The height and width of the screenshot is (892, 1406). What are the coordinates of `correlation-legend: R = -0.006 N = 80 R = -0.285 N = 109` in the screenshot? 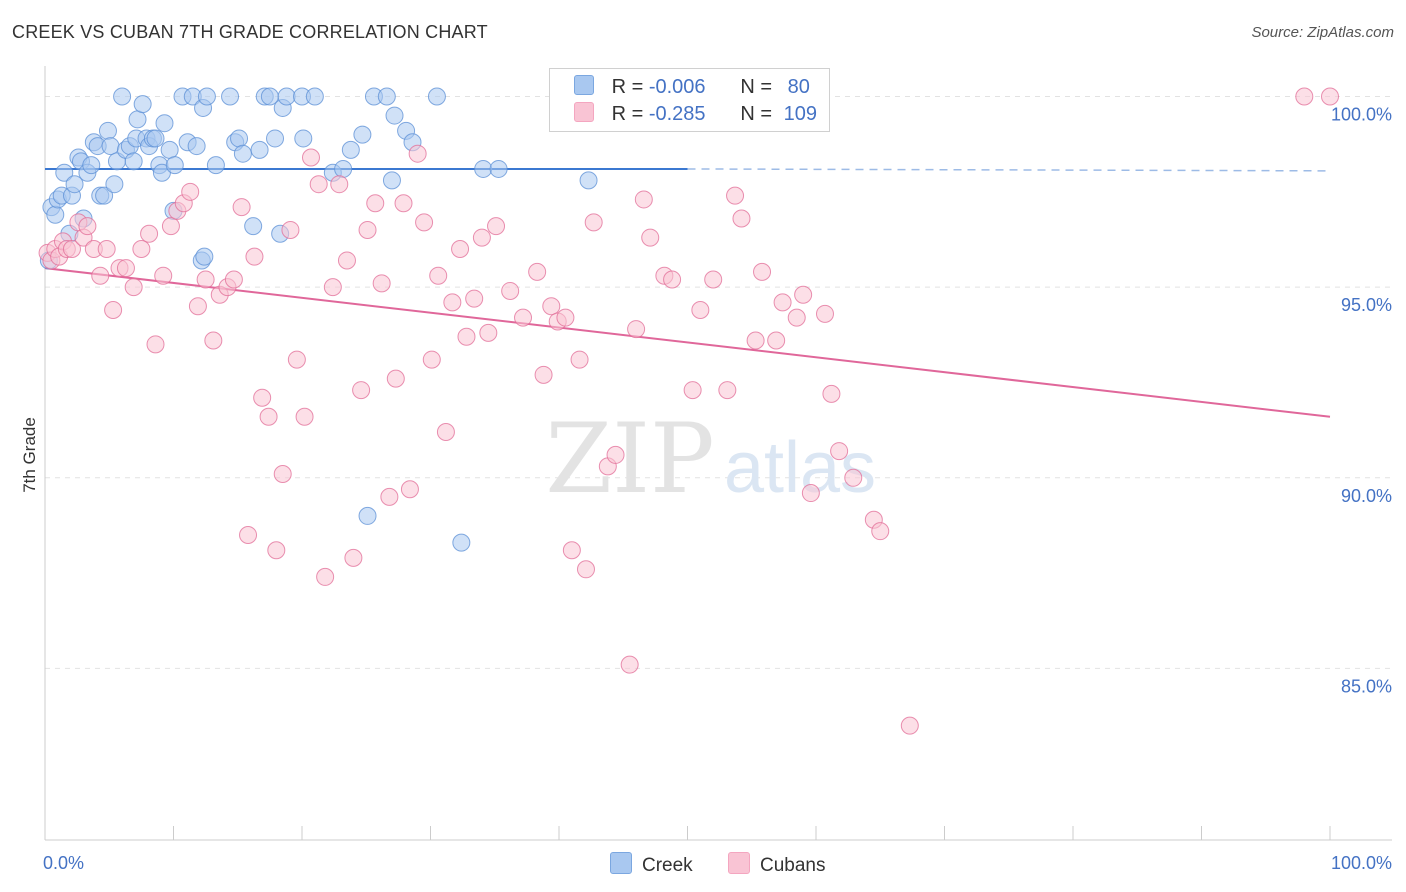 It's located at (689, 100).